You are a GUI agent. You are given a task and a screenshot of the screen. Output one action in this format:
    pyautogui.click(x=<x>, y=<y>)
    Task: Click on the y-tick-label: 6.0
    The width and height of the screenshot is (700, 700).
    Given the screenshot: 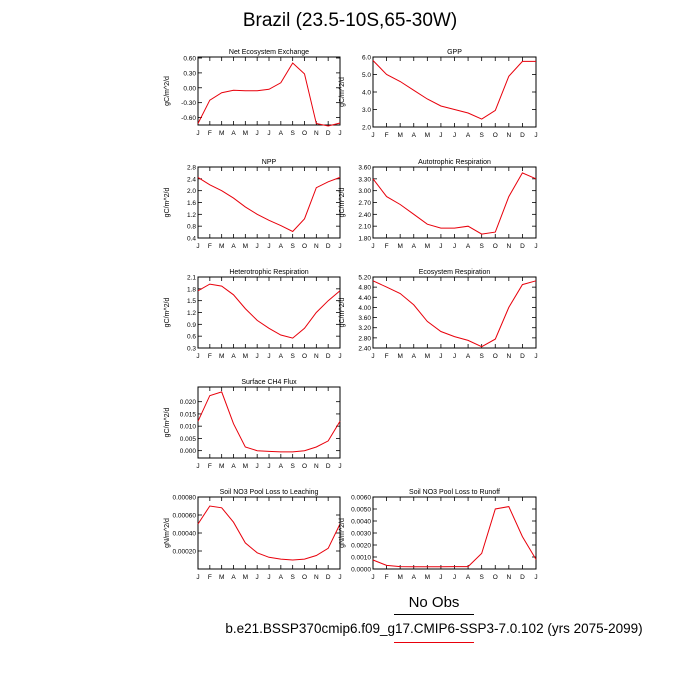 What is the action you would take?
    pyautogui.click(x=366, y=58)
    